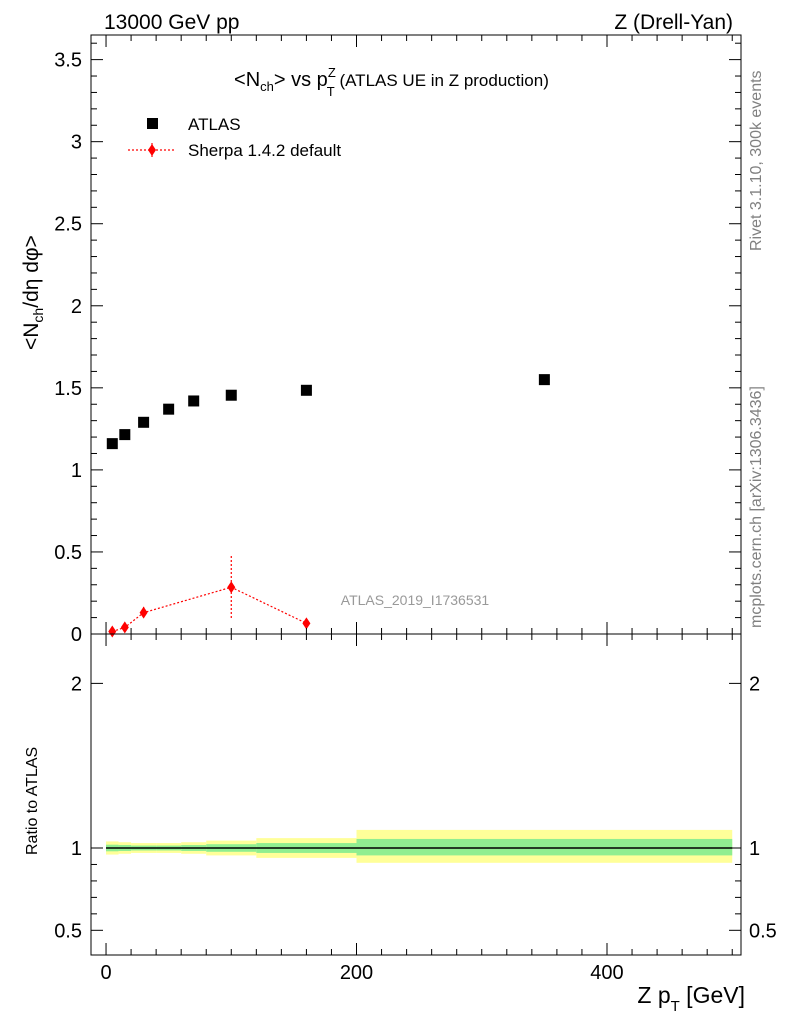 This screenshot has width=786, height=1024. I want to click on ratio-ytick-label-right-1: 1, so click(754, 849).